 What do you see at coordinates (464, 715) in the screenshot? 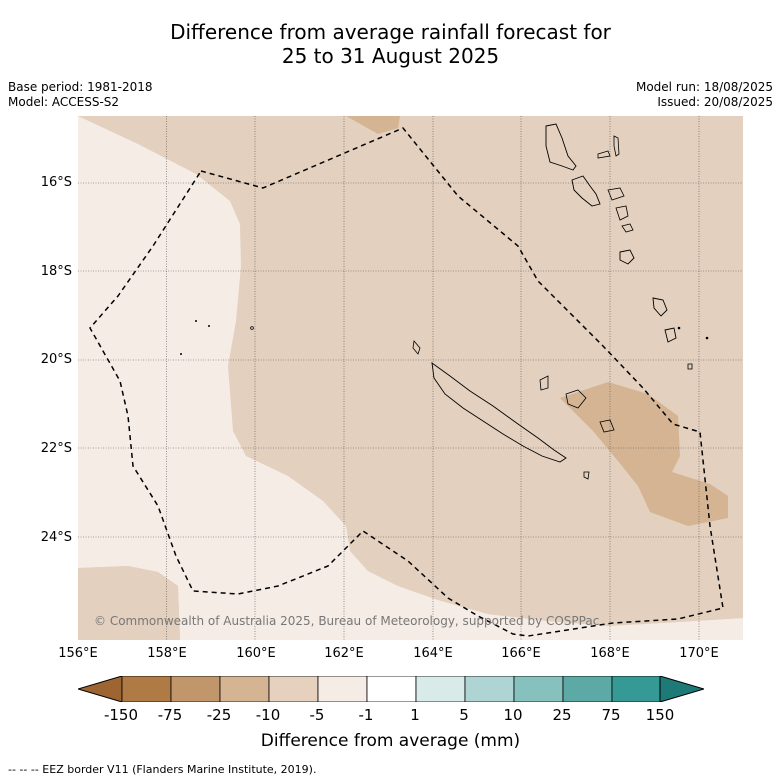
I see `colorbar-tick: 5` at bounding box center [464, 715].